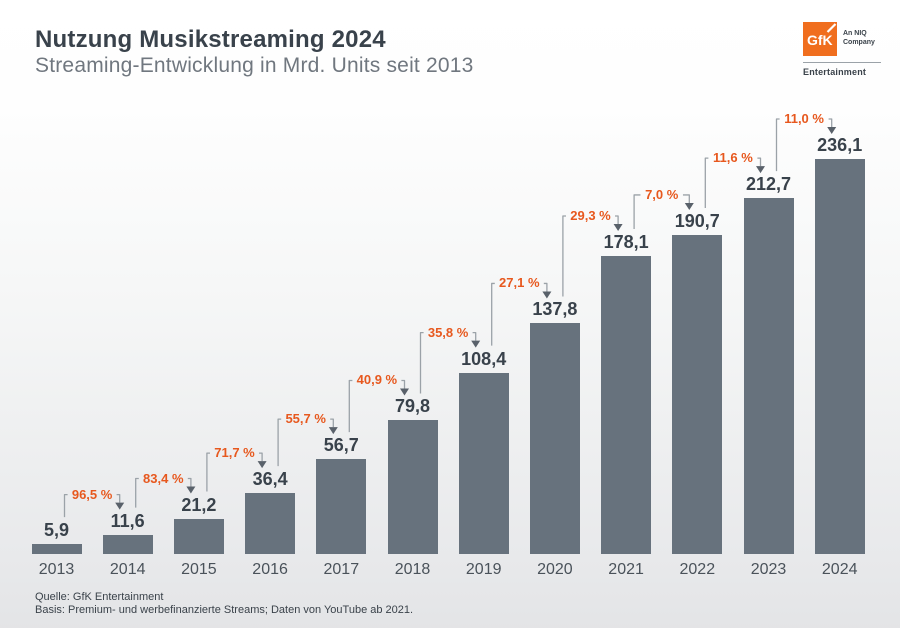  I want to click on growth-percent-label: 11,0 %, so click(804, 118).